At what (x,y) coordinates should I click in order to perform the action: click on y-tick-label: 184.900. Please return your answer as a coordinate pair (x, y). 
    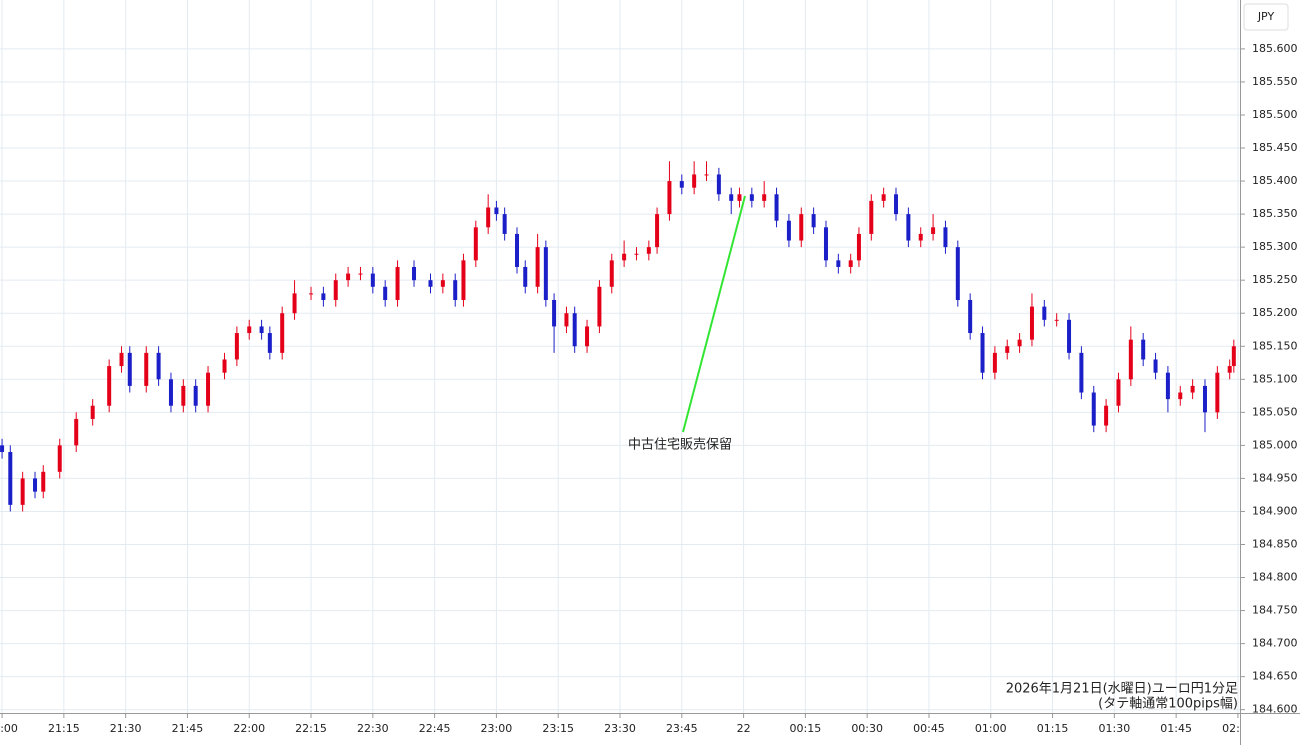
    Looking at the image, I should click on (1275, 510).